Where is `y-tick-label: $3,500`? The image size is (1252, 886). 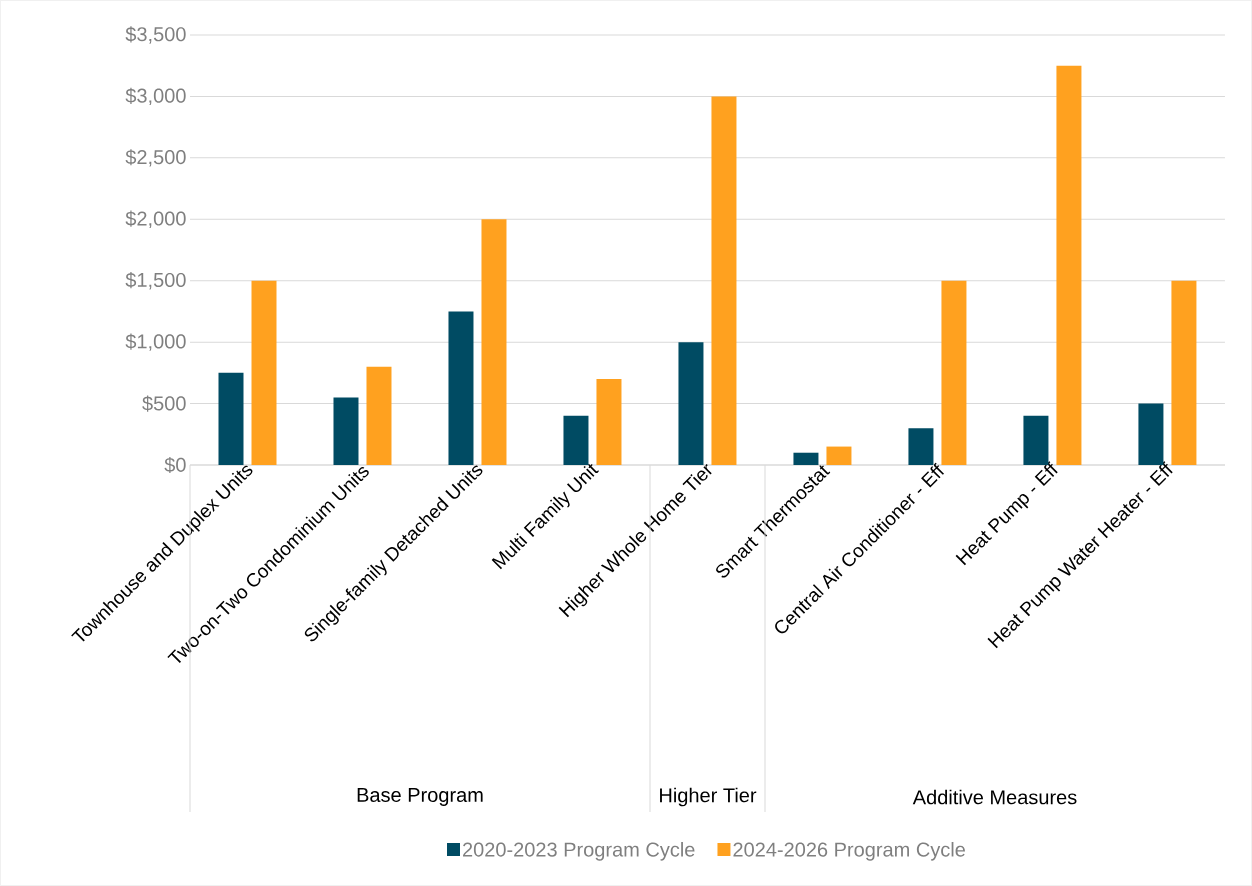 y-tick-label: $3,500 is located at coordinates (155, 35).